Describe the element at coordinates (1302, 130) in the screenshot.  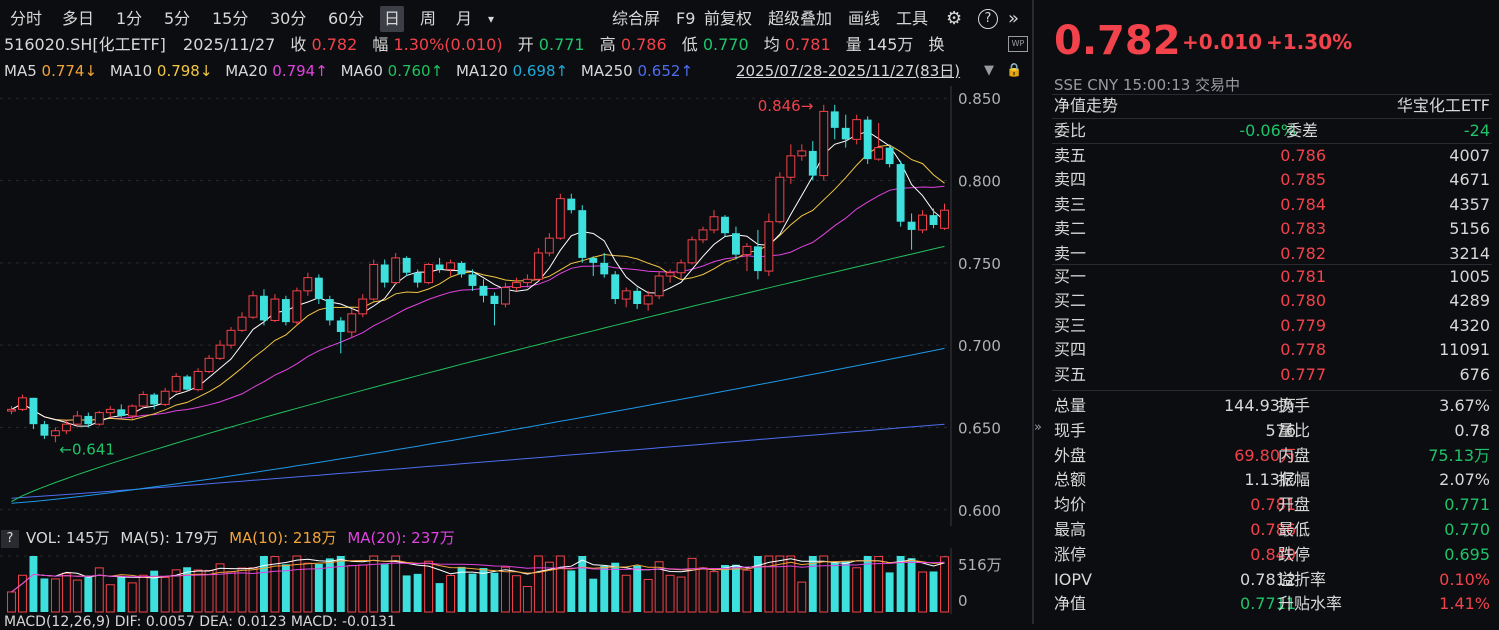
I see `weicha-label: 委差` at that location.